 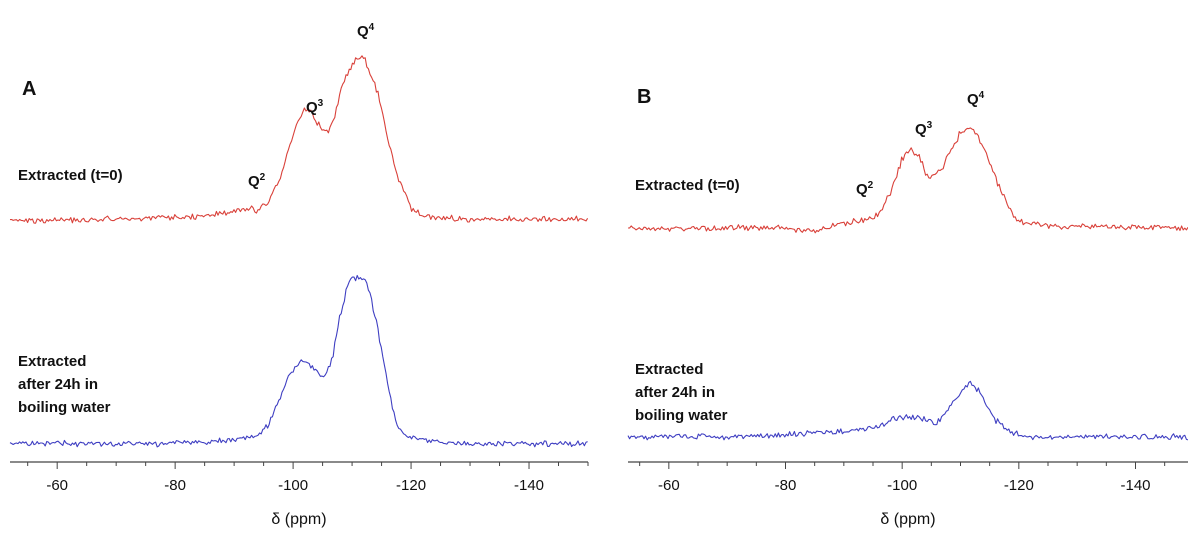 What do you see at coordinates (907, 410) in the screenshot?
I see `chart-b-series-after-24h-line` at bounding box center [907, 410].